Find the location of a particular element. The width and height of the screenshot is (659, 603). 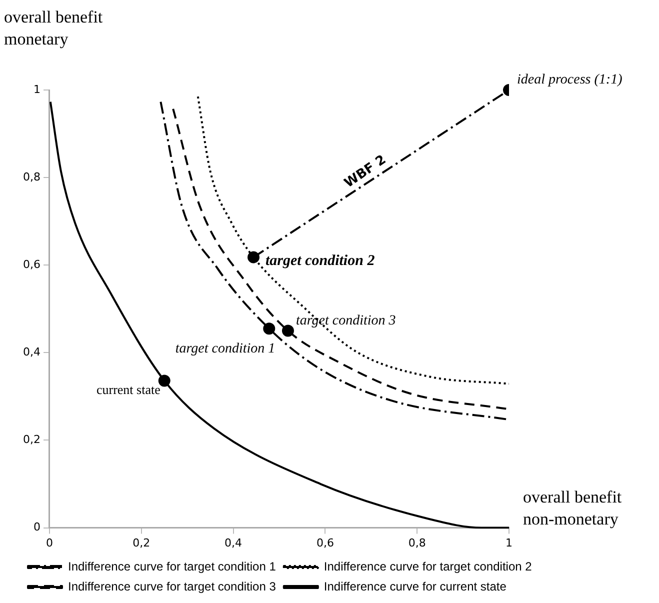

y-tick-label: 1 is located at coordinates (36, 89).